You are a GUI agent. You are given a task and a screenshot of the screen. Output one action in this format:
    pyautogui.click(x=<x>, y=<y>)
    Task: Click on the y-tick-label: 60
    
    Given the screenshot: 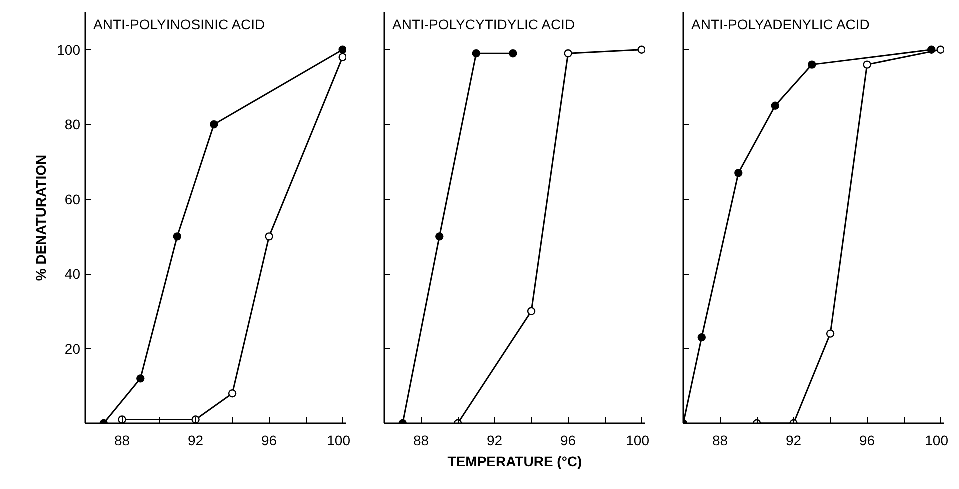 What is the action you would take?
    pyautogui.click(x=72, y=199)
    